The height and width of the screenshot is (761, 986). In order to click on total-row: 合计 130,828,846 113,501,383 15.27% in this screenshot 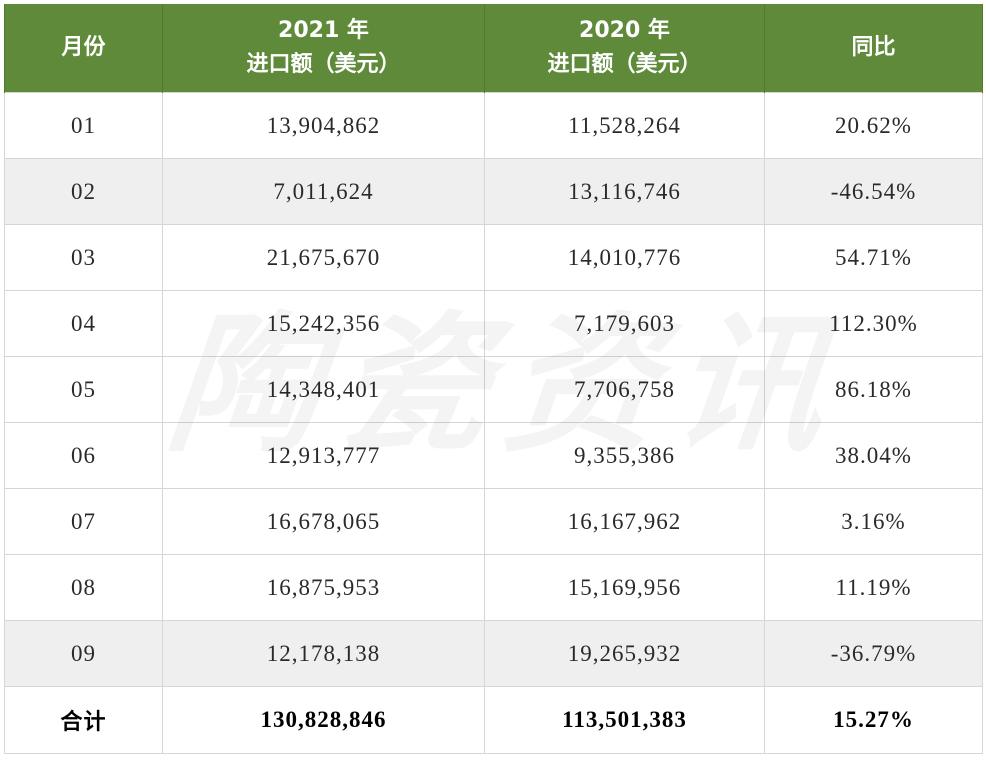, I will do `click(493, 720)`.